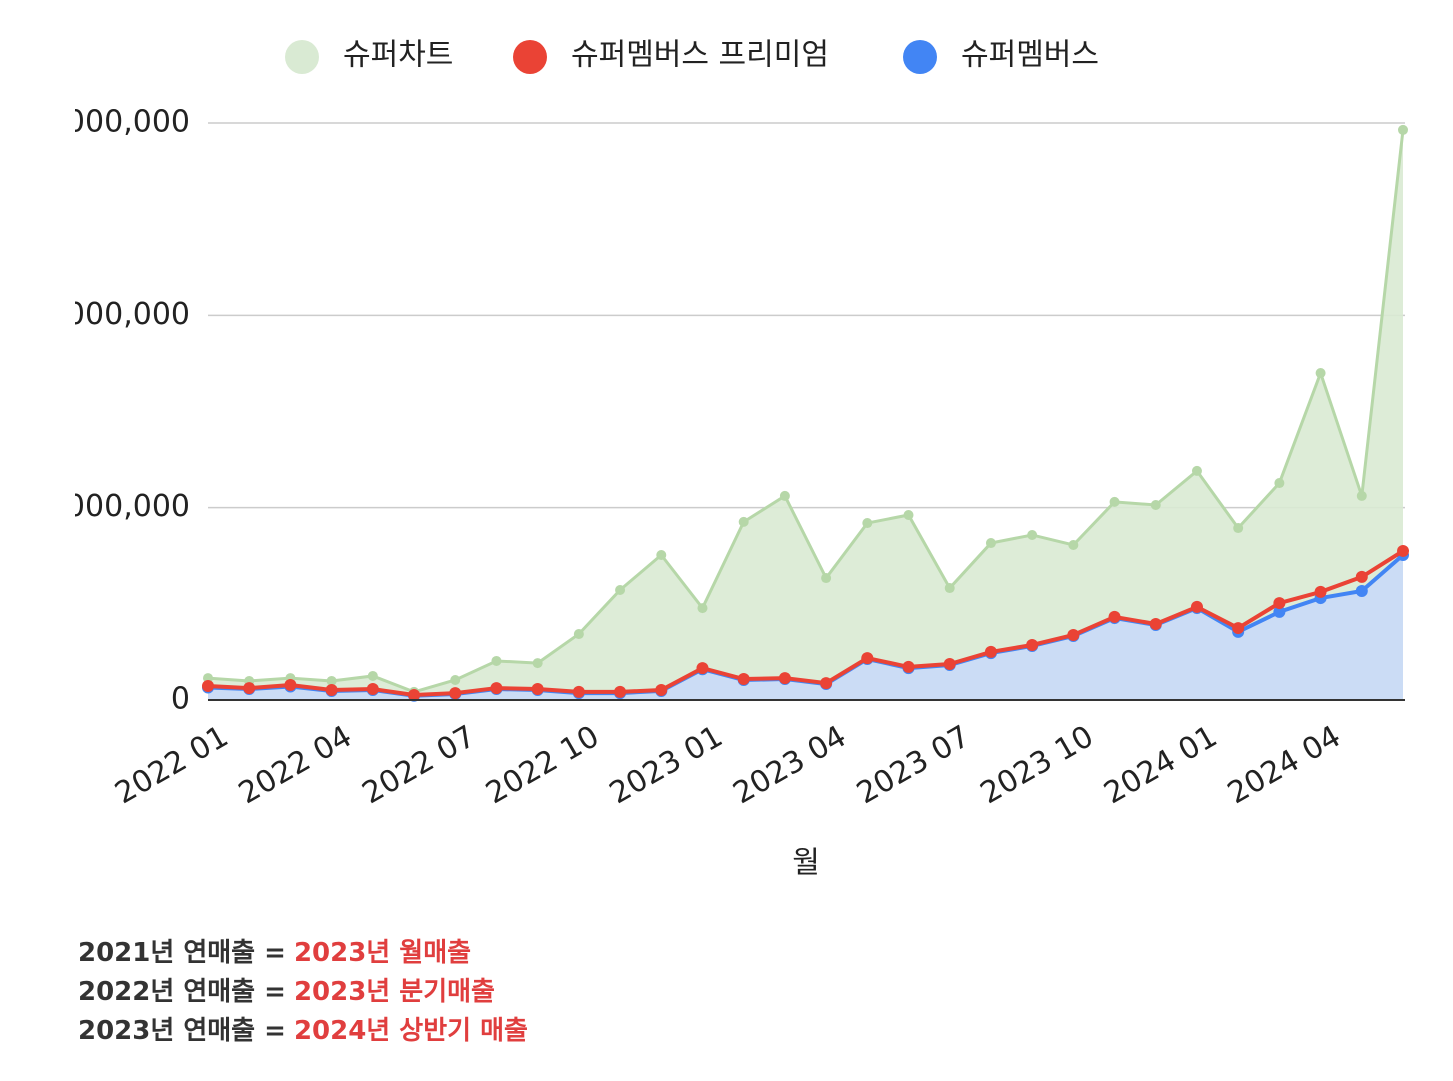  Describe the element at coordinates (180, 699) in the screenshot. I see `y-tick-label: 0` at that location.